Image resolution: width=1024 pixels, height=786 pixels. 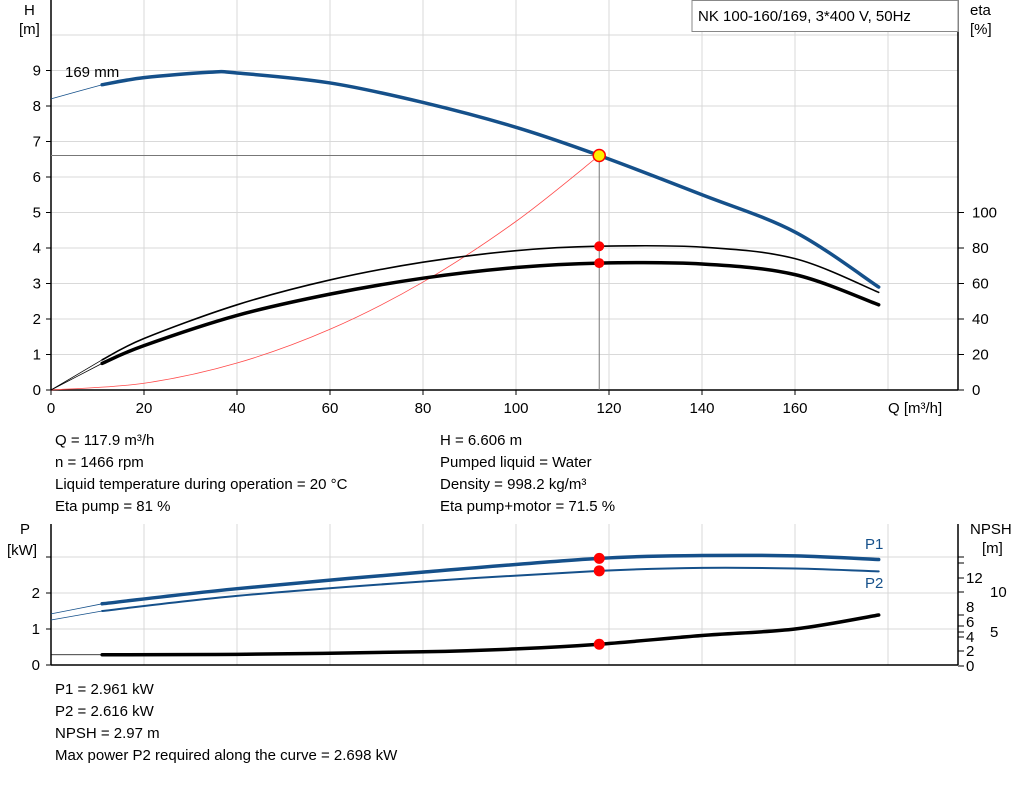 I want to click on x-tick-label: 160, so click(x=794, y=408).